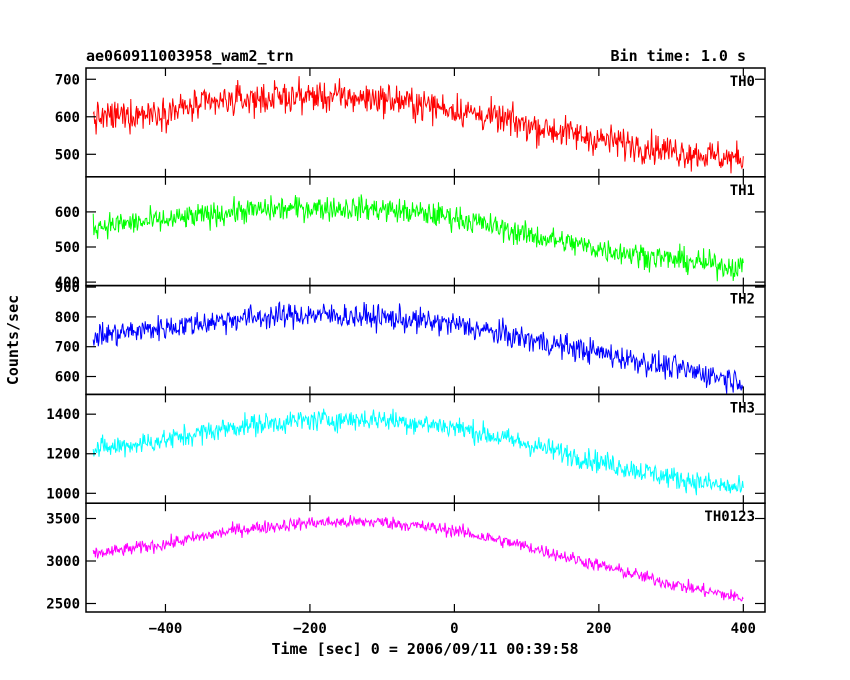 This screenshot has width=850, height=680. Describe the element at coordinates (729, 517) in the screenshot. I see `panel-label: TH0123` at that location.